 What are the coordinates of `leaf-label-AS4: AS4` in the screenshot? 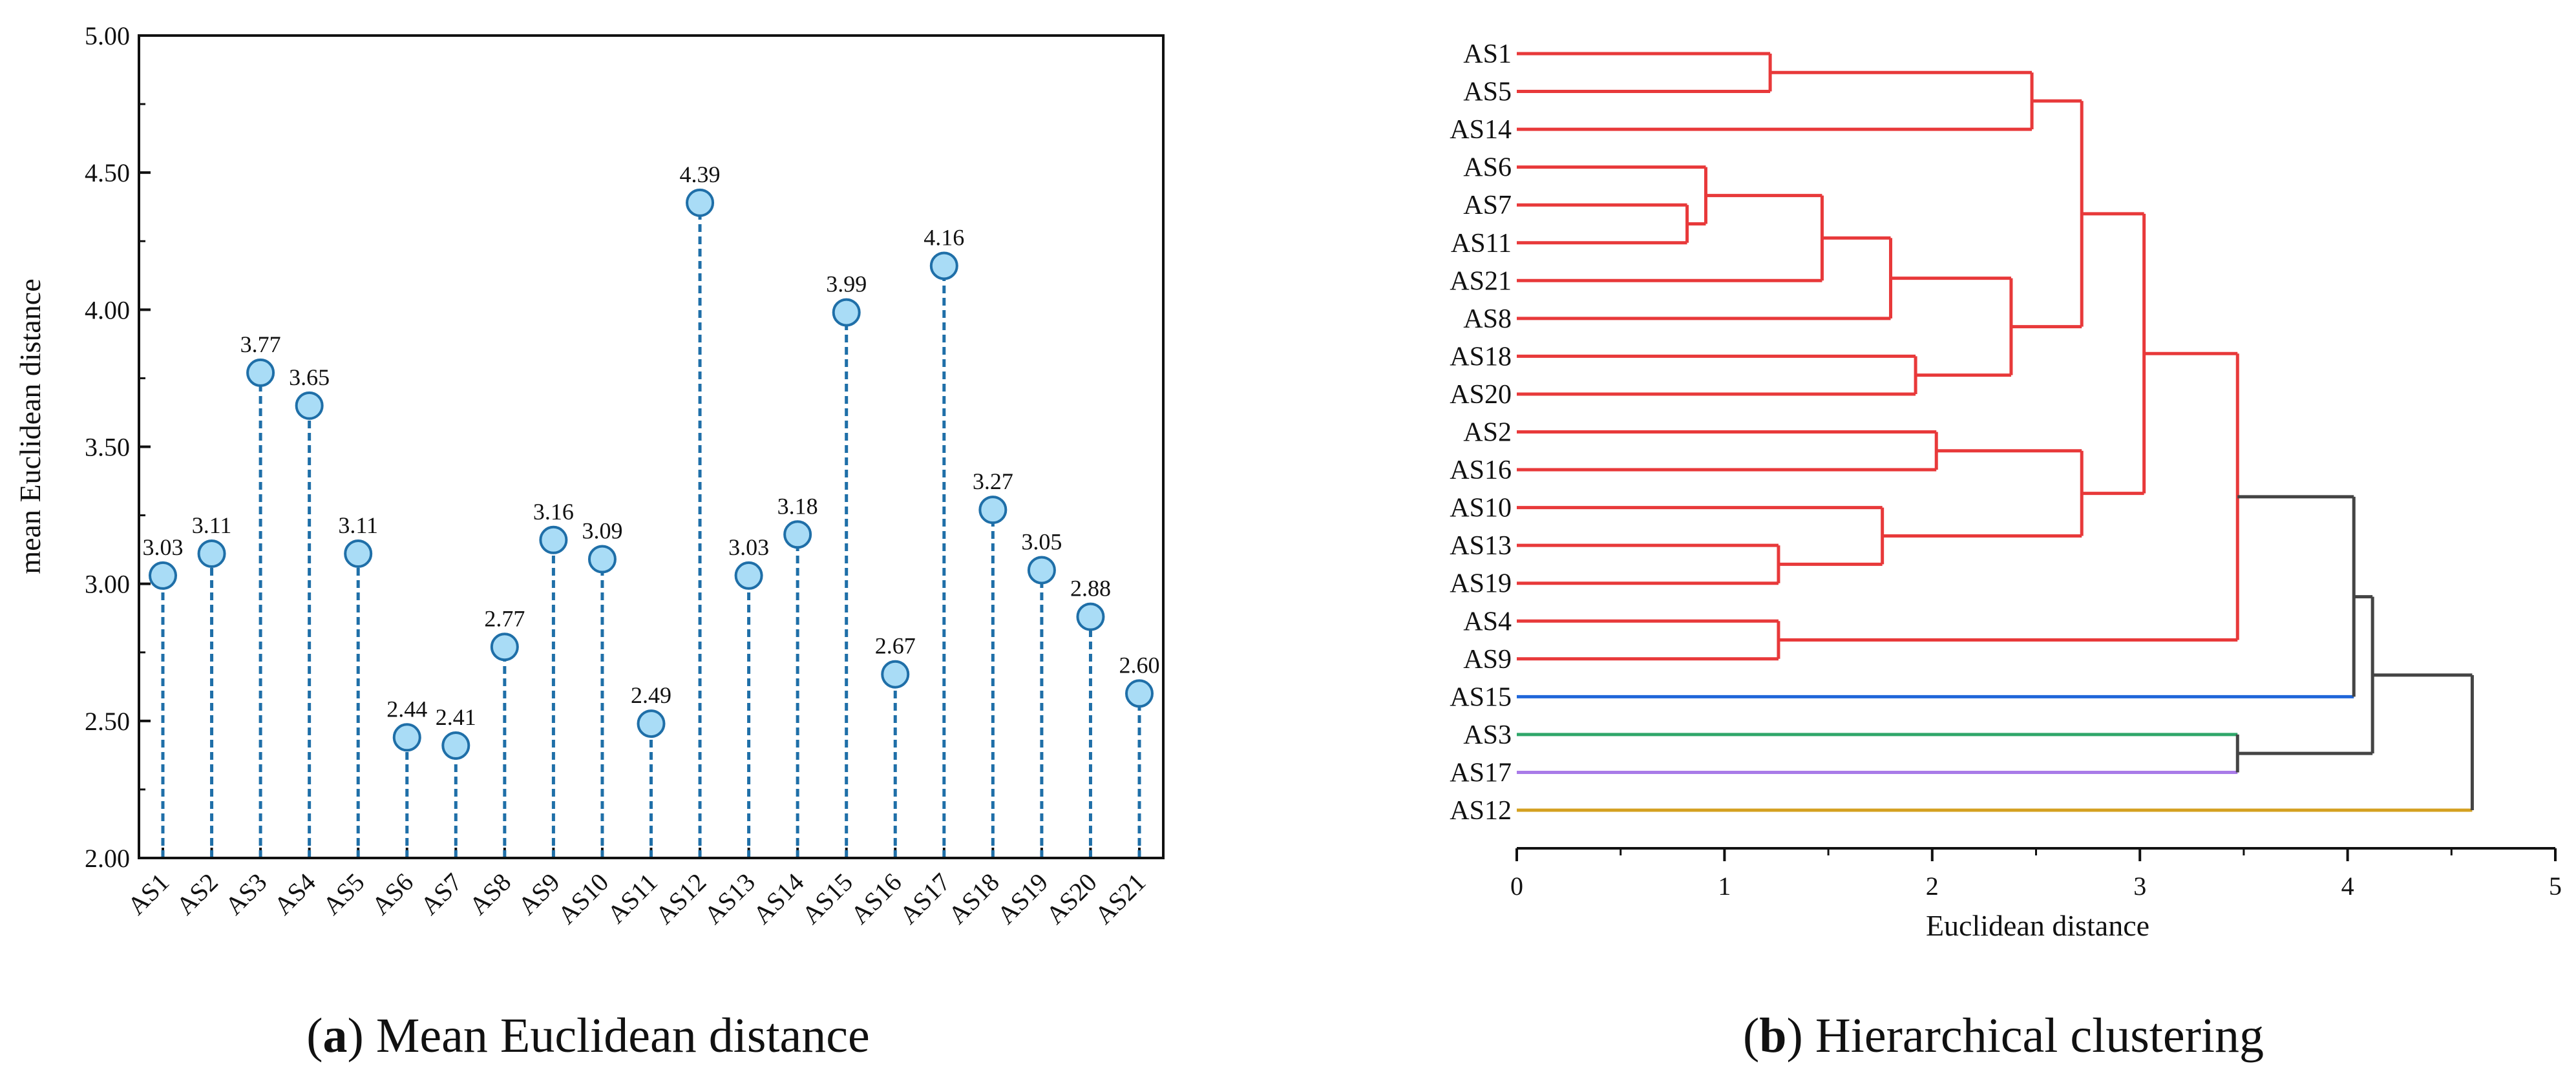 It's located at (1487, 621).